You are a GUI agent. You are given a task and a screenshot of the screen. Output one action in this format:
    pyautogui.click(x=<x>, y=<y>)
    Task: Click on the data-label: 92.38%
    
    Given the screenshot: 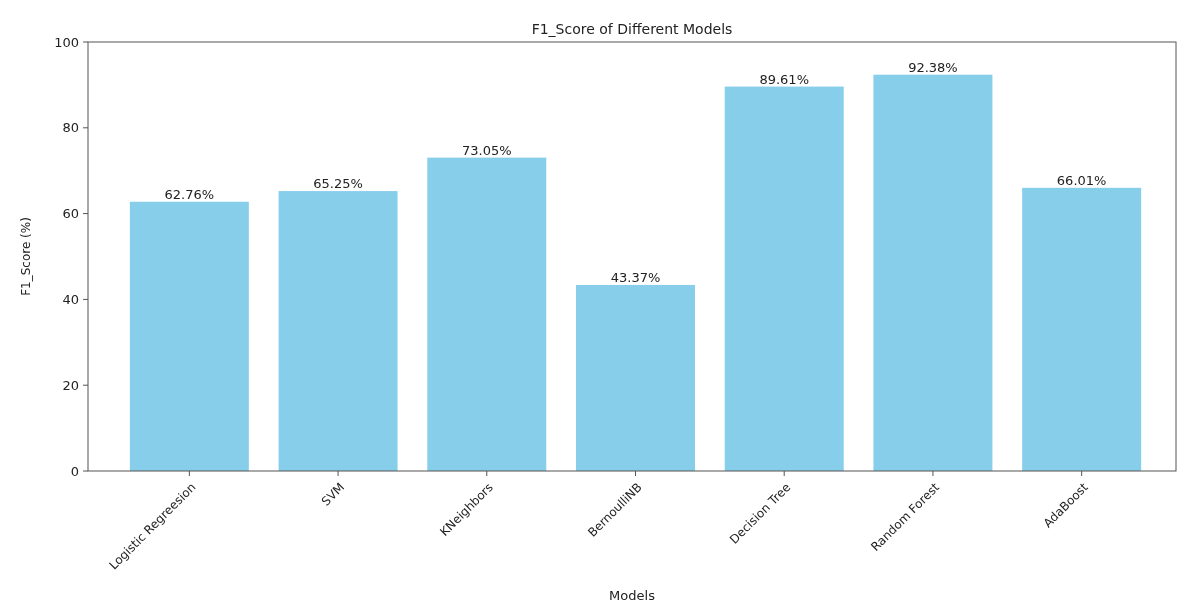 What is the action you would take?
    pyautogui.click(x=933, y=67)
    